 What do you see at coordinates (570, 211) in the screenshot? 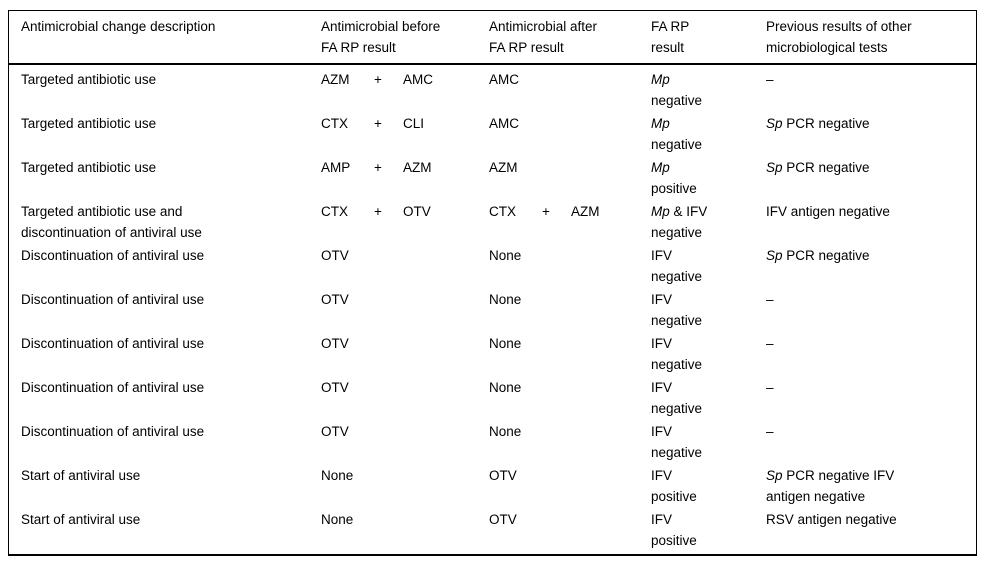
I see `cell-antimicrobial-after: CTX + AZM` at bounding box center [570, 211].